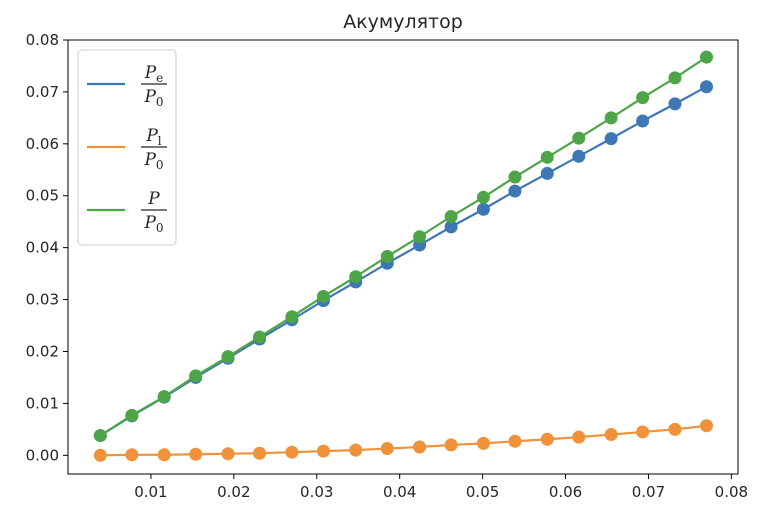 The width and height of the screenshot is (782, 524). I want to click on y-tick-label: 0.06, so click(42, 144).